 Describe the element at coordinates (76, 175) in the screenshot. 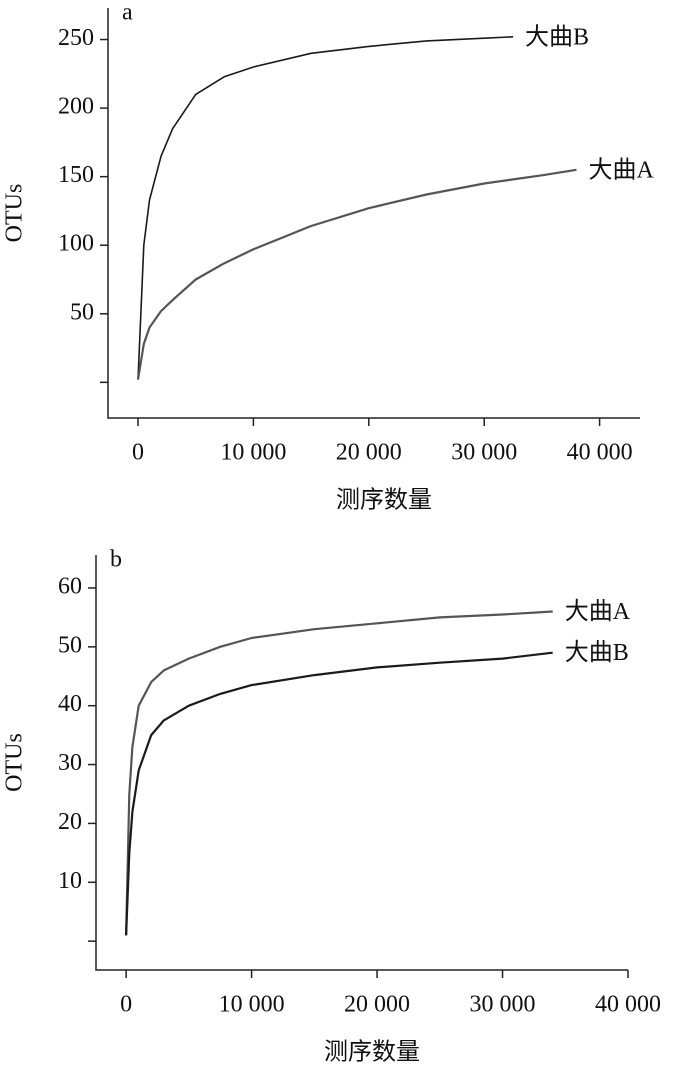

I see `y-tick-label: 150` at that location.